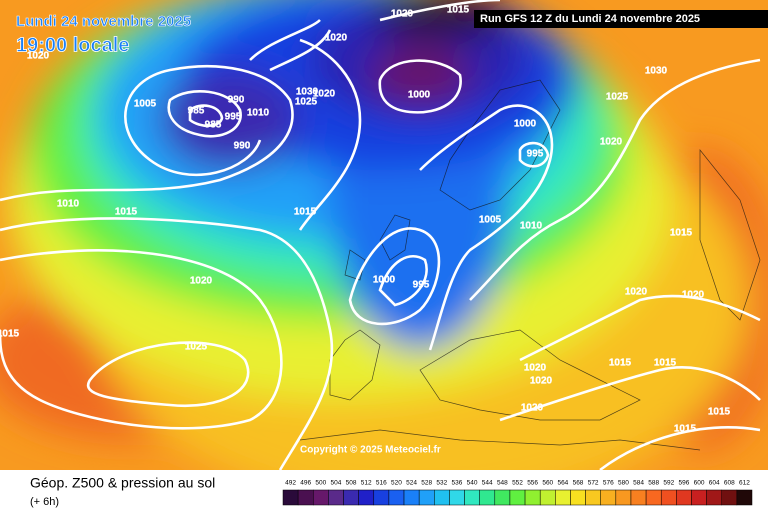 The image size is (768, 517). What do you see at coordinates (145, 104) in the screenshot?
I see `isobar-label: 1005` at bounding box center [145, 104].